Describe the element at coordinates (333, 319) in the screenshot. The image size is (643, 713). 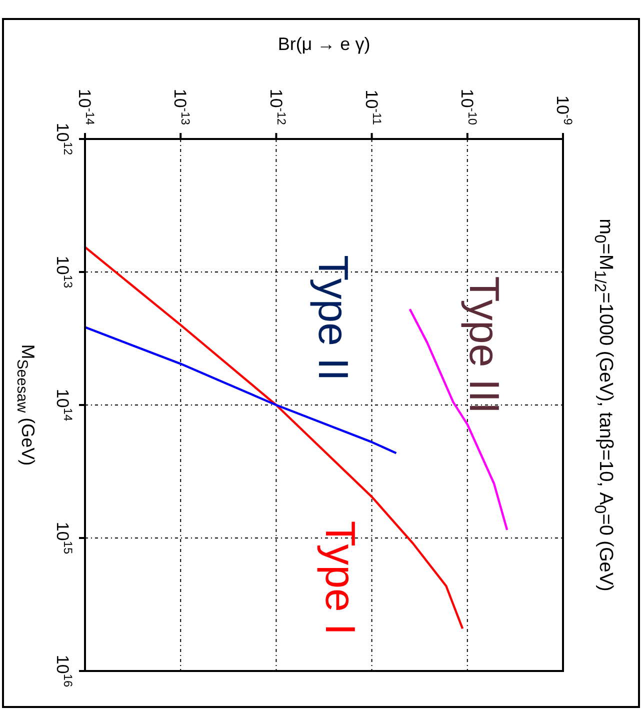
I see `text: Type II` at that location.